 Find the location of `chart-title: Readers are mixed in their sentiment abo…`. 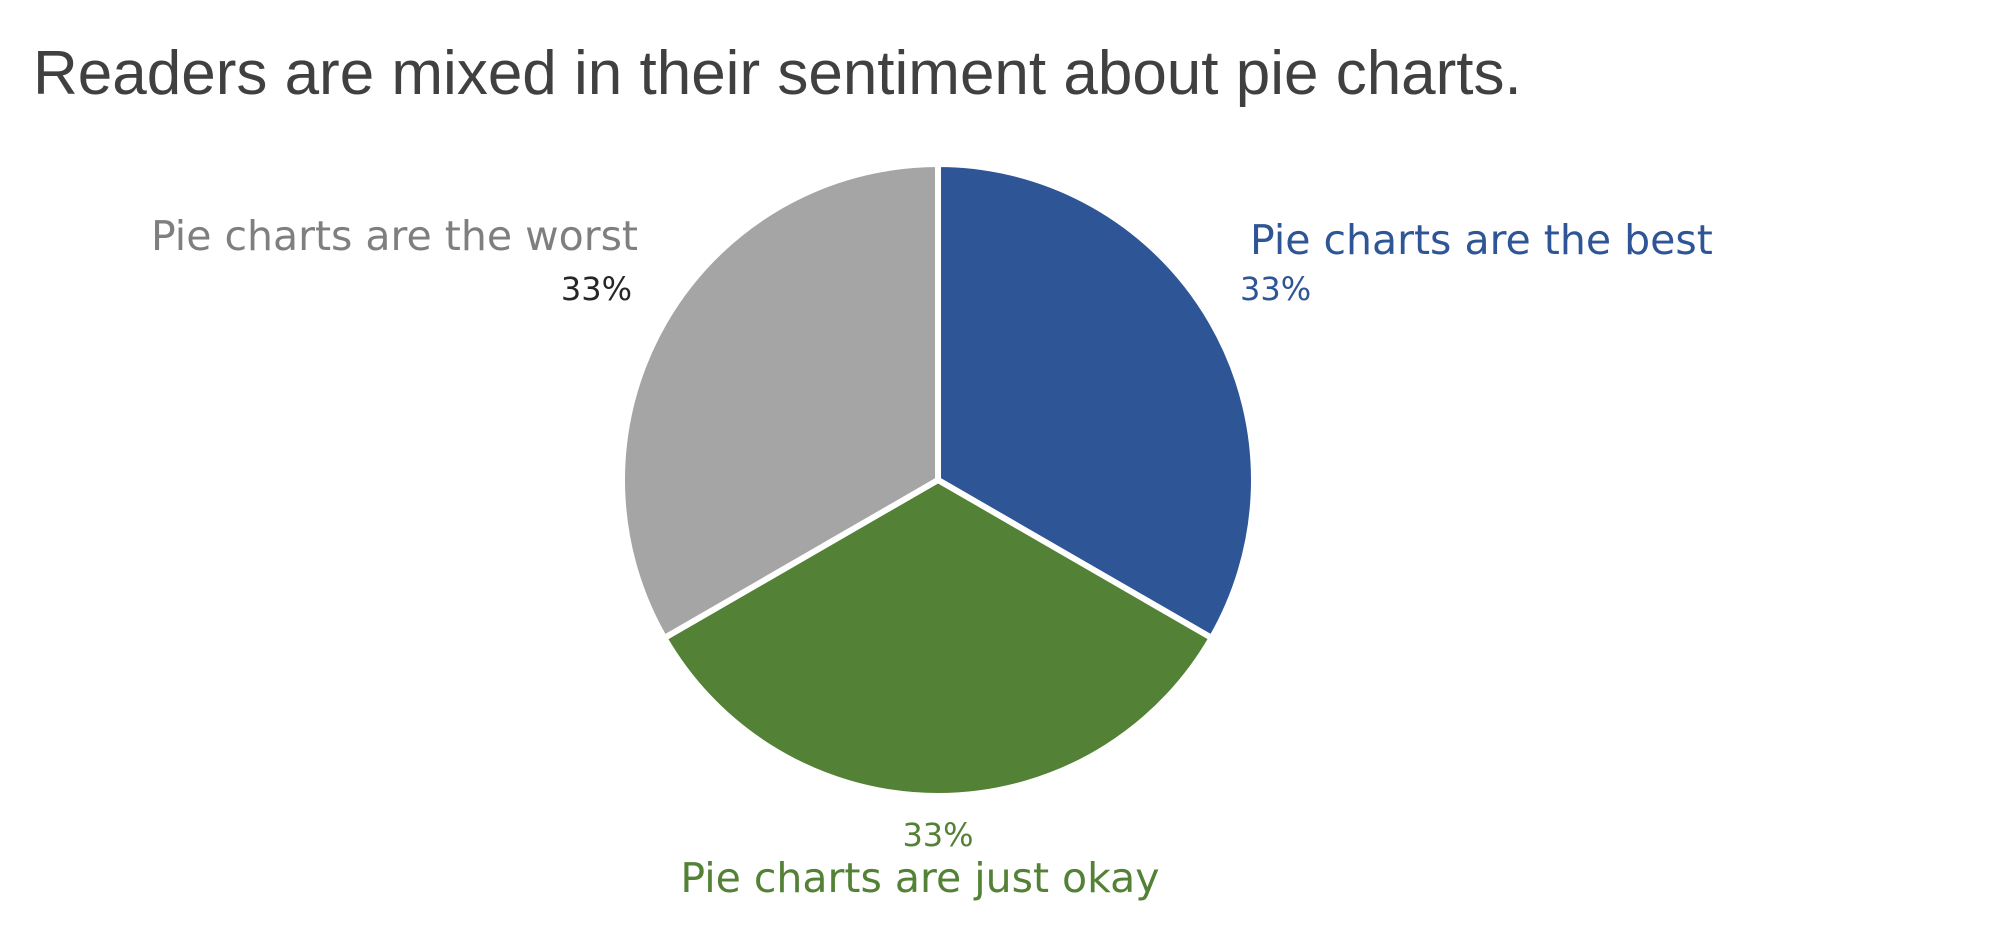

chart-title: Readers are mixed in their sentiment abo… is located at coordinates (777, 73).